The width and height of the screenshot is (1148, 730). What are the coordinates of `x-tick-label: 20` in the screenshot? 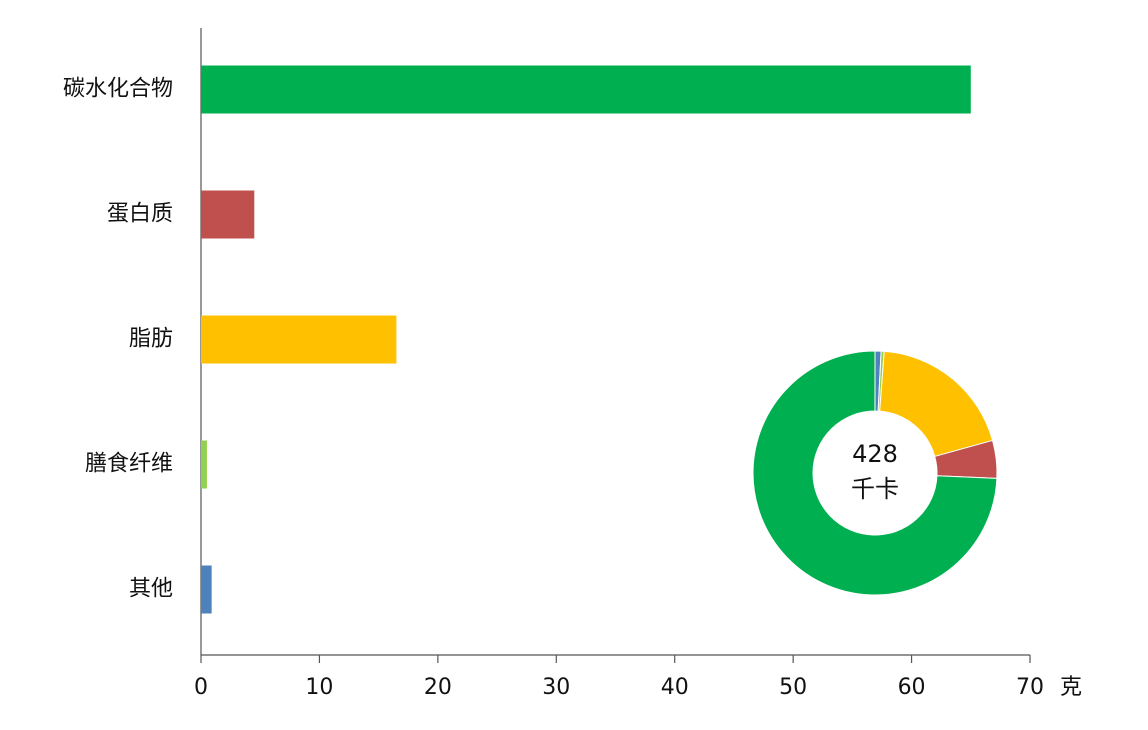 It's located at (438, 687).